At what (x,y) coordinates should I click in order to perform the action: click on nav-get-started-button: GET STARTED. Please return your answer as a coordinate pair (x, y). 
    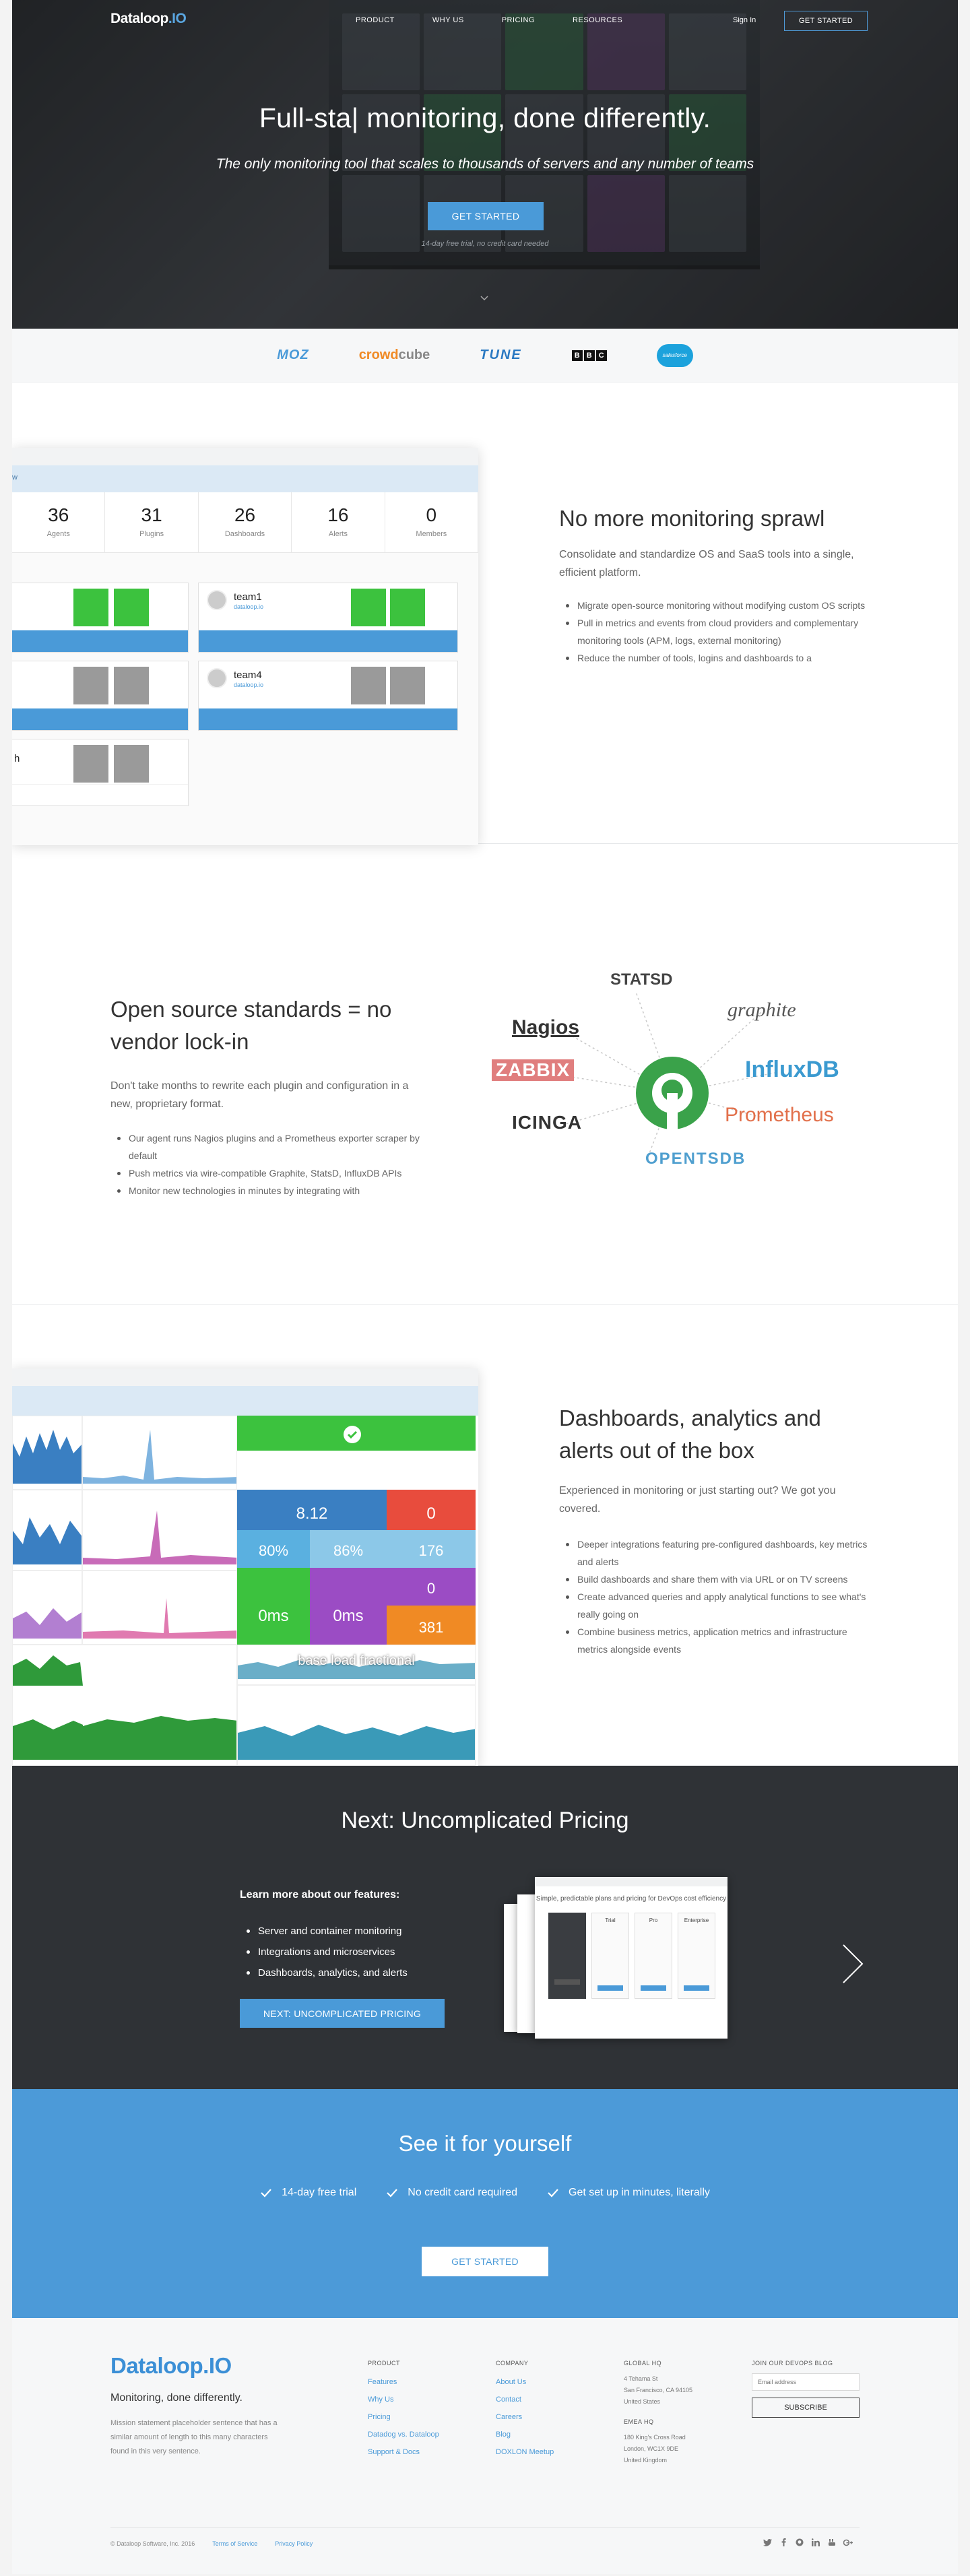
    Looking at the image, I should click on (826, 21).